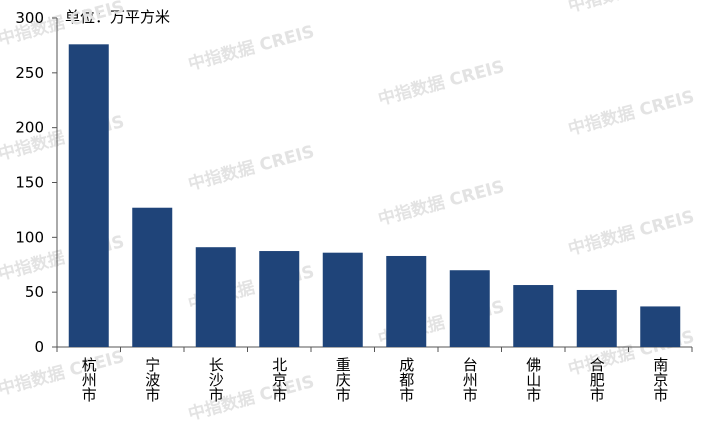  Describe the element at coordinates (343, 379) in the screenshot. I see `x-tick-label: 重庆市` at that location.